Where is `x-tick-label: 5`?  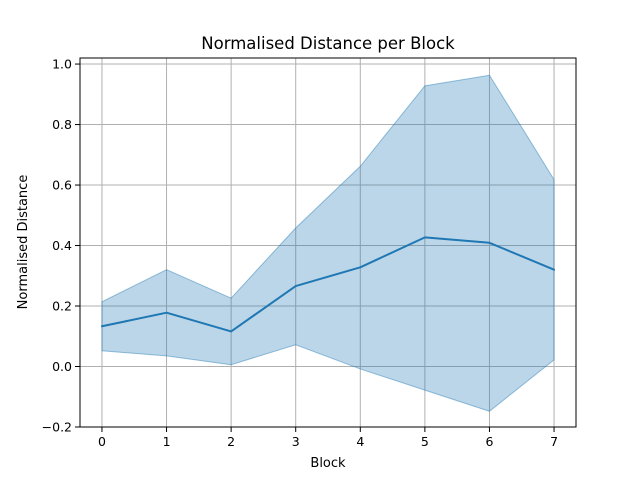 x-tick-label: 5 is located at coordinates (425, 441).